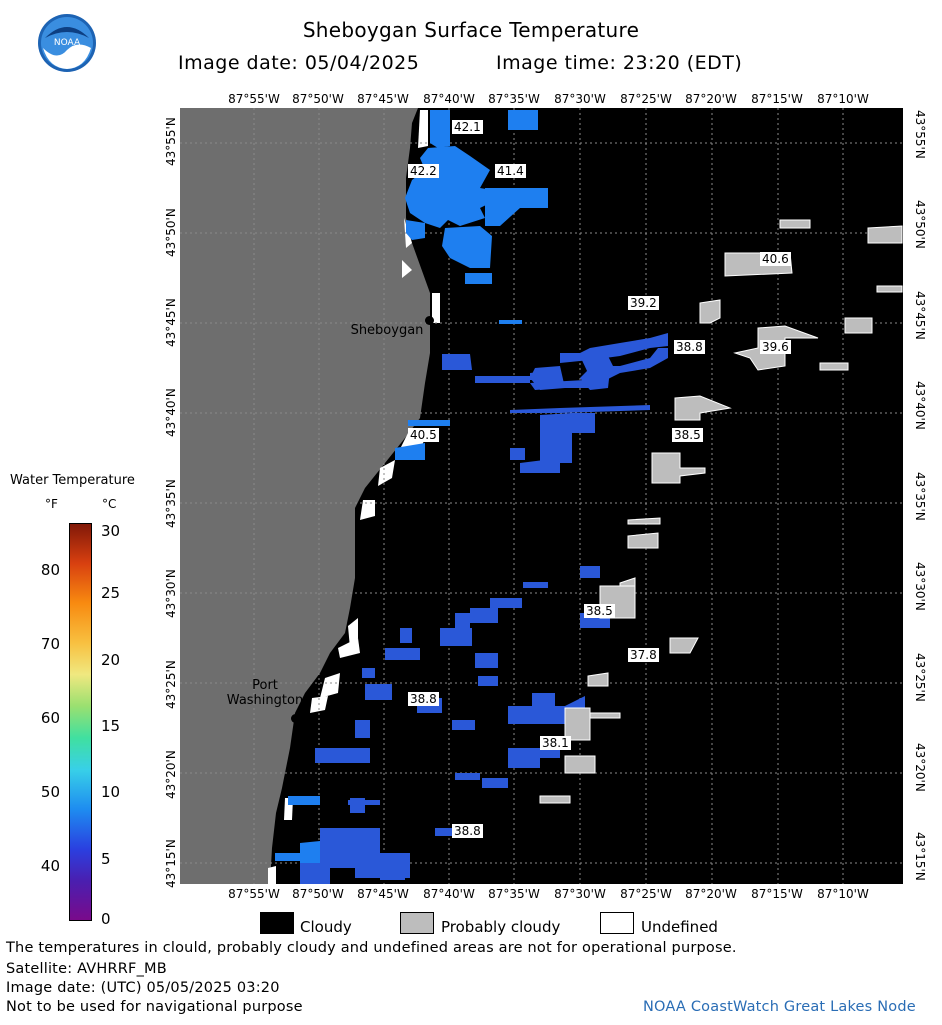 The width and height of the screenshot is (942, 1025). Describe the element at coordinates (619, 63) in the screenshot. I see `image-time: Image time: 23:20 (EDT)` at that location.